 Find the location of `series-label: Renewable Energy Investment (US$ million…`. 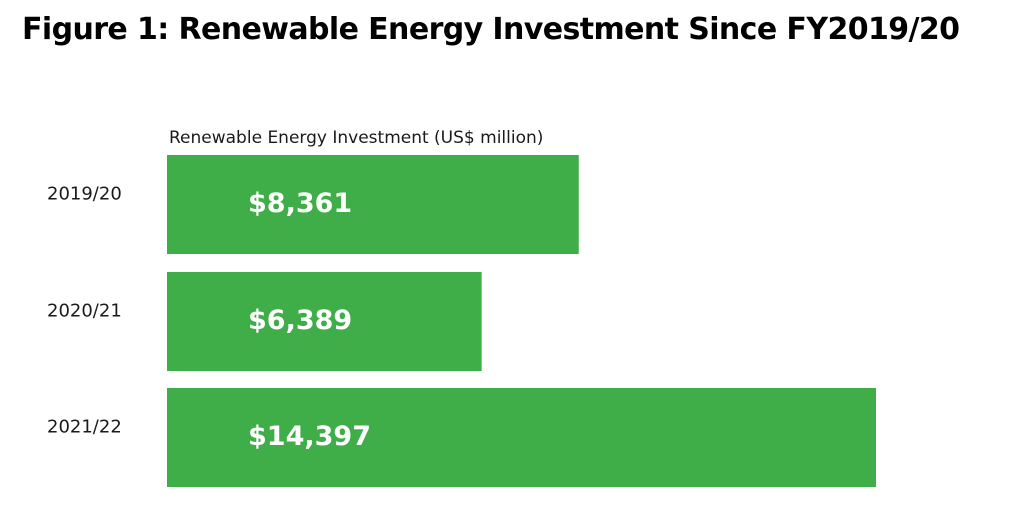

series-label: Renewable Energy Investment (US$ million… is located at coordinates (356, 138).